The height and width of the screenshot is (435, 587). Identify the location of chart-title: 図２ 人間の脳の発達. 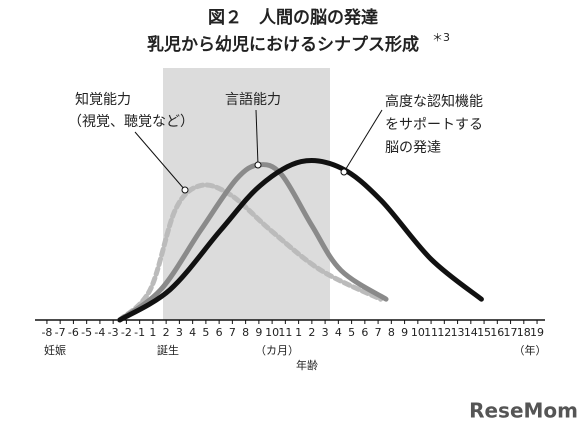
(293, 17).